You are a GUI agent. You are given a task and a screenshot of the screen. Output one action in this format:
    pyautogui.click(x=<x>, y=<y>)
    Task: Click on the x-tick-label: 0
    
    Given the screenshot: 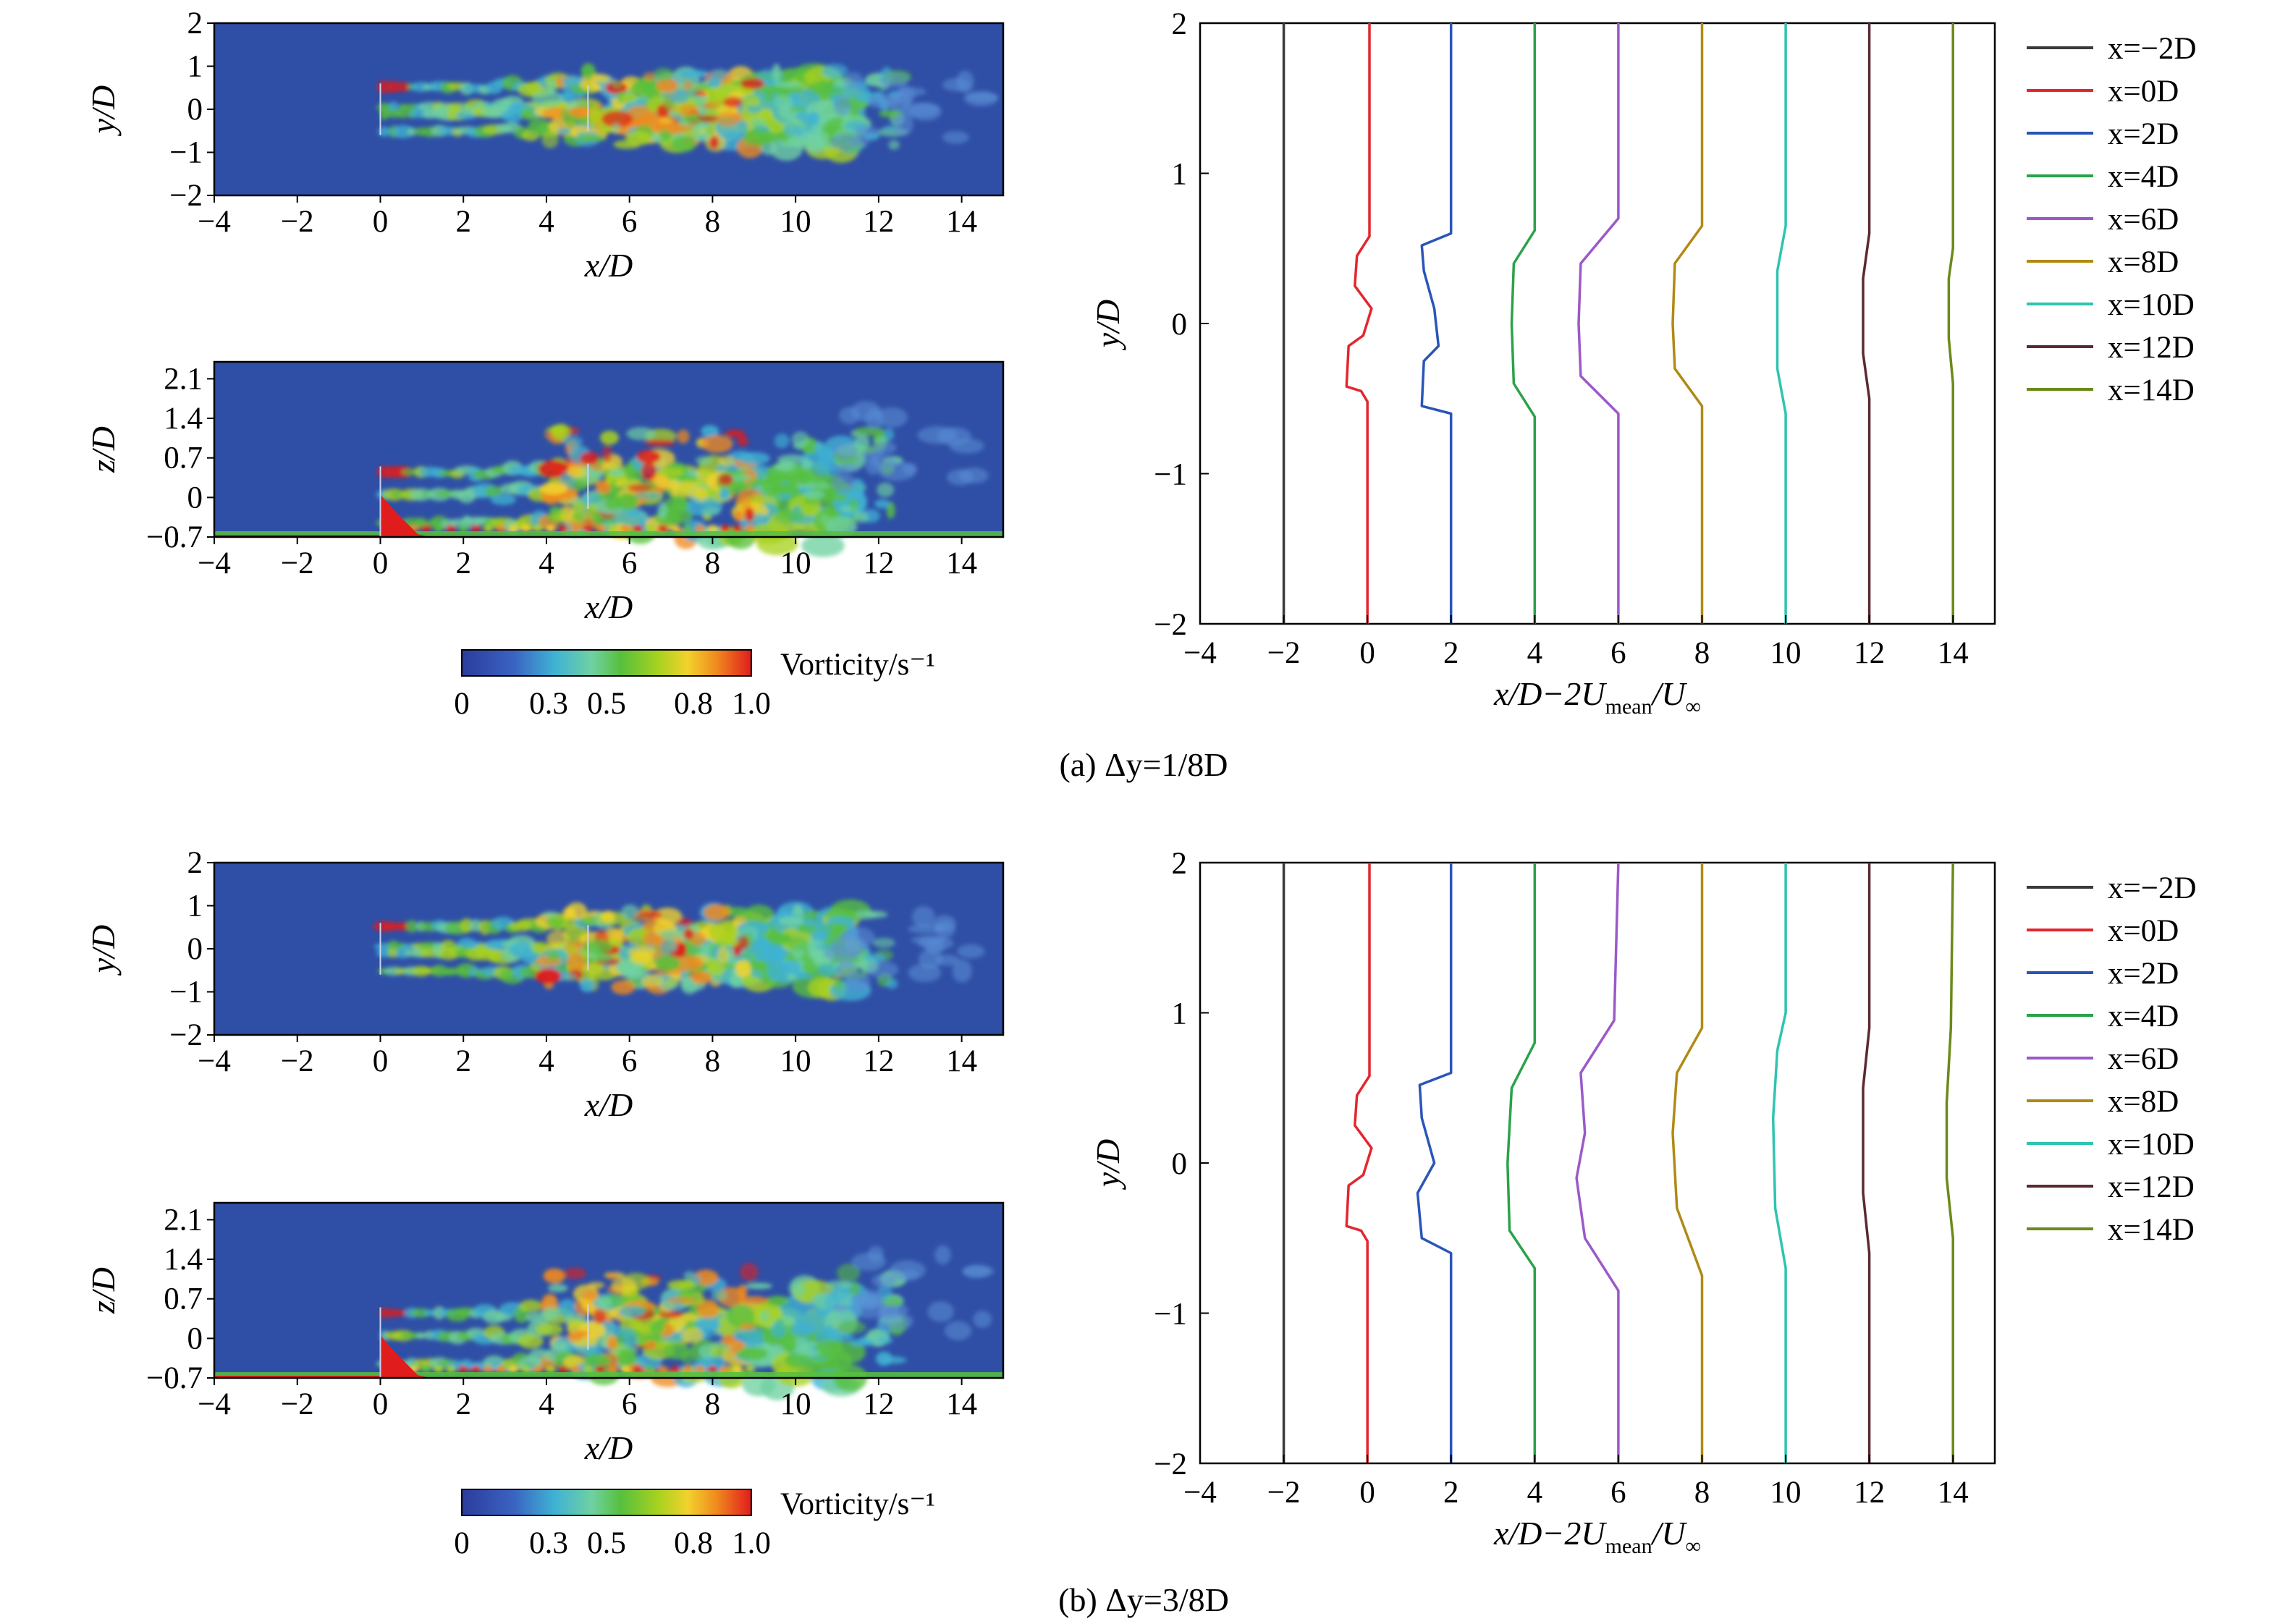 What is the action you would take?
    pyautogui.click(x=1367, y=653)
    